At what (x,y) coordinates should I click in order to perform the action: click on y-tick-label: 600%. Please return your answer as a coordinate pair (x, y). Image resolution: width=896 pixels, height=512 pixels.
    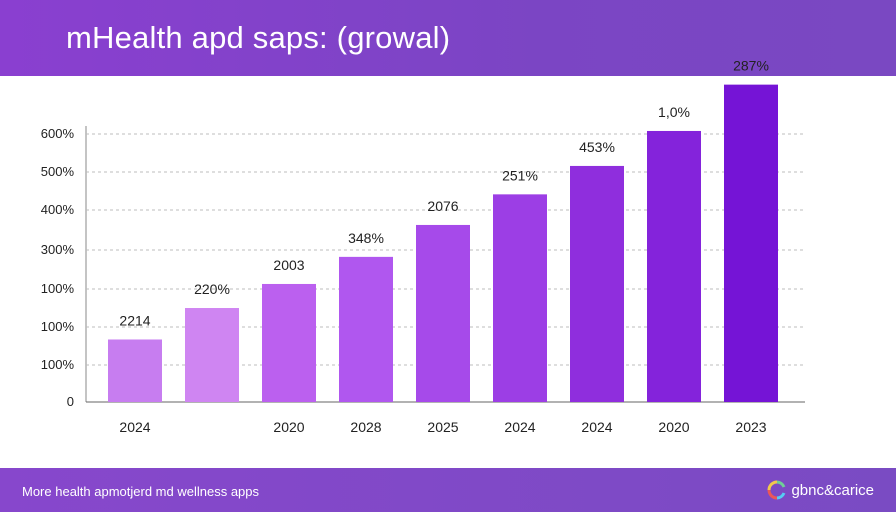
    Looking at the image, I should click on (58, 133).